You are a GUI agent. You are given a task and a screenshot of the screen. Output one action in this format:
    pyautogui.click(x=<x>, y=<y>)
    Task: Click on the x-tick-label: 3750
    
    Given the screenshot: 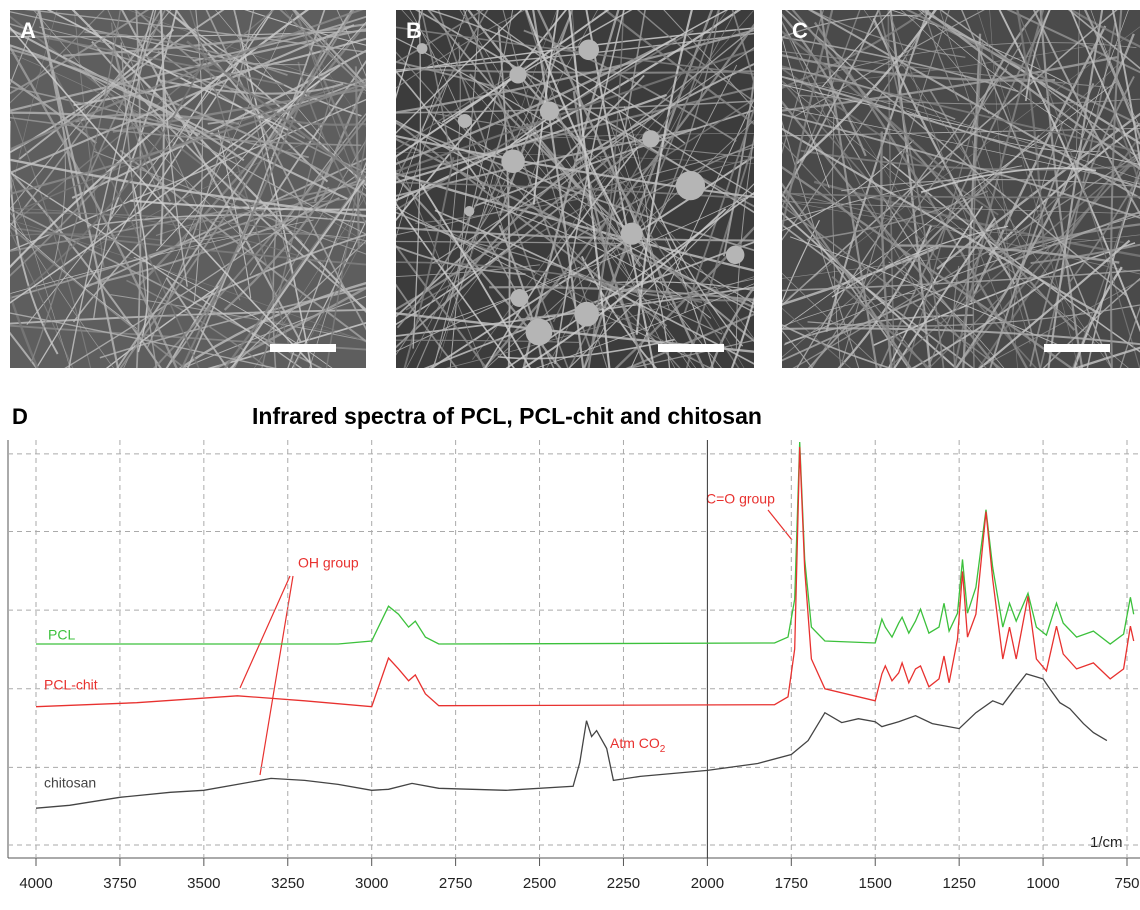 What is the action you would take?
    pyautogui.click(x=119, y=883)
    